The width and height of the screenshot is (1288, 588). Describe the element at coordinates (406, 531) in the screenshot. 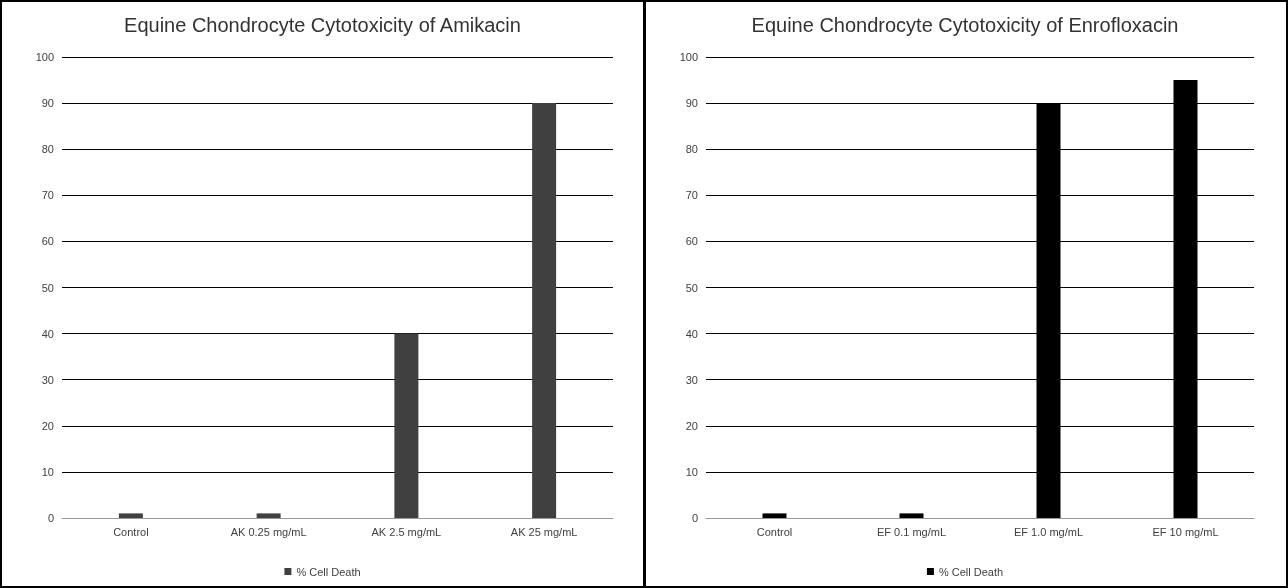

I see `x-tick-label: AK 2.5 mg/mL` at that location.